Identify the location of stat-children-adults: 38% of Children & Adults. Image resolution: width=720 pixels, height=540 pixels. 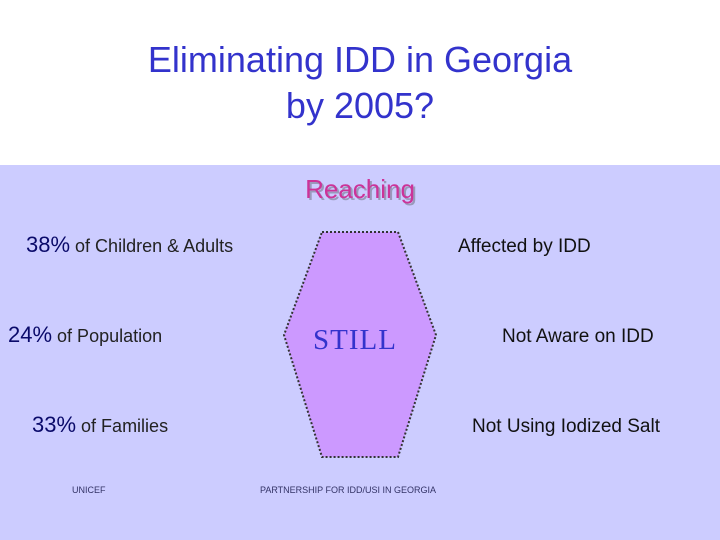
(129, 245).